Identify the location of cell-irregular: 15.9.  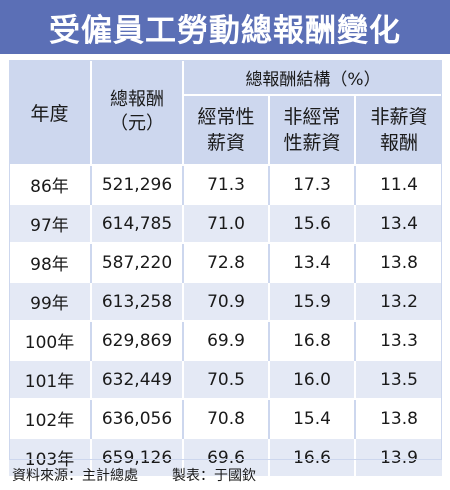
(311, 301).